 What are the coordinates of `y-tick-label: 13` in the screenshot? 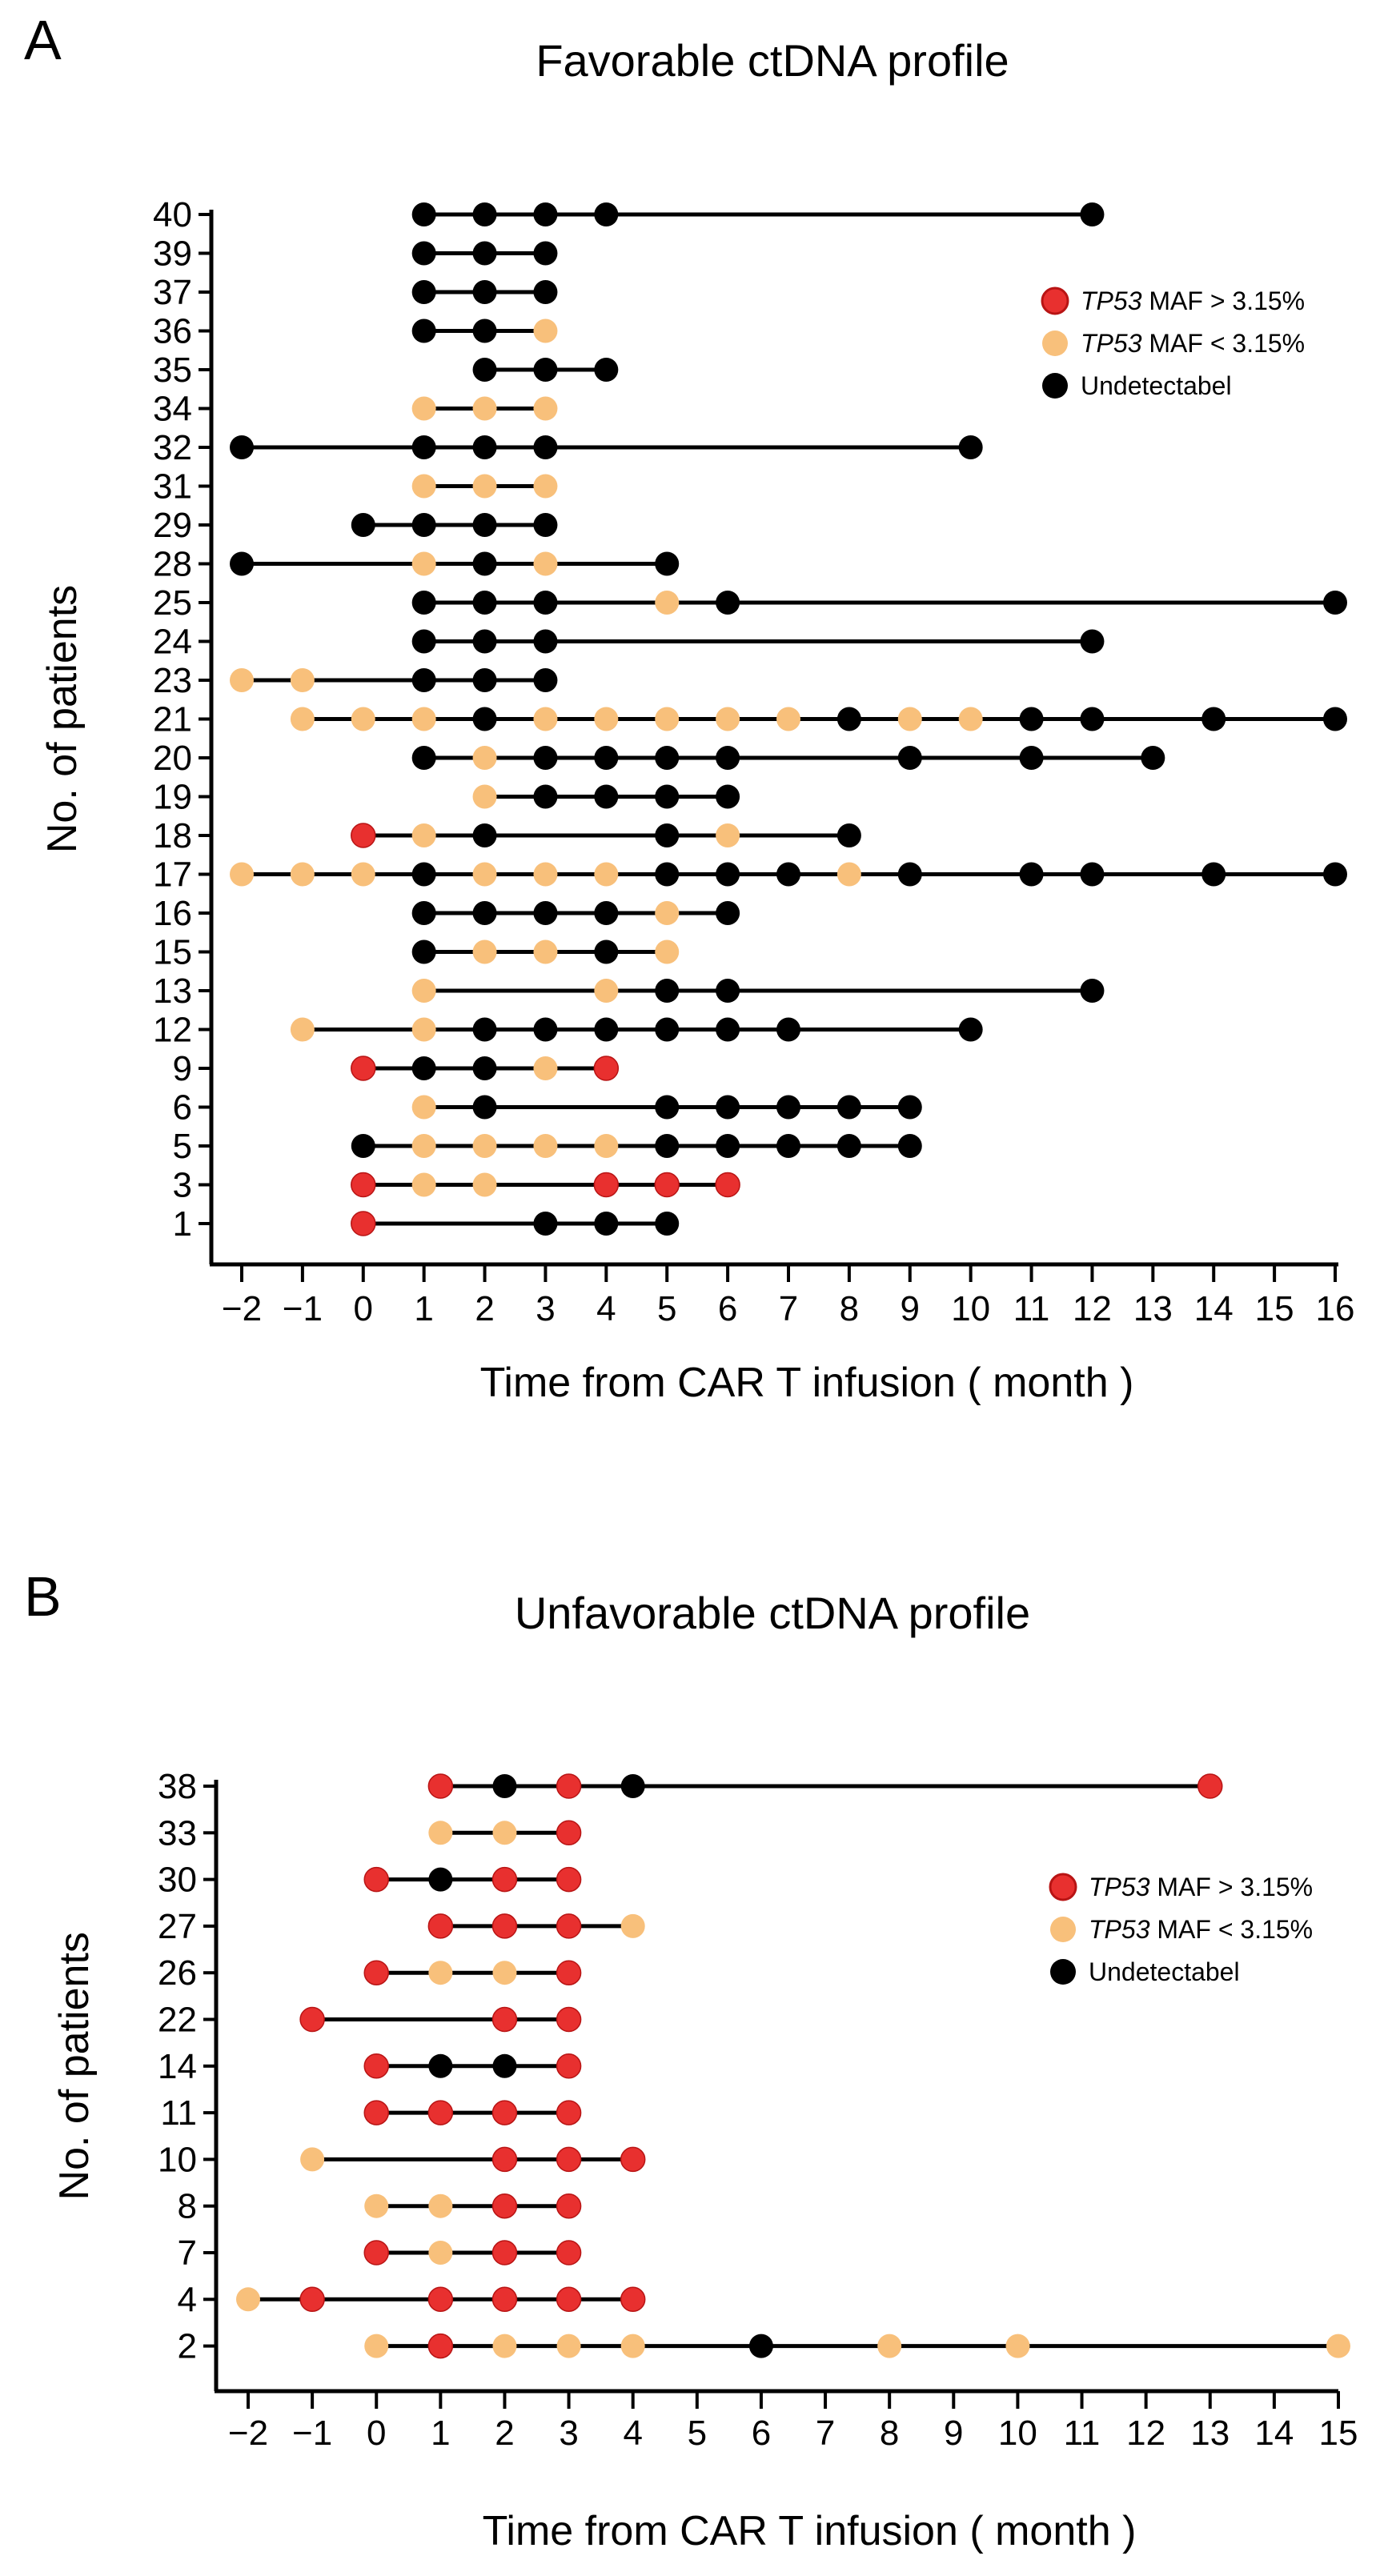 It's located at (172, 991).